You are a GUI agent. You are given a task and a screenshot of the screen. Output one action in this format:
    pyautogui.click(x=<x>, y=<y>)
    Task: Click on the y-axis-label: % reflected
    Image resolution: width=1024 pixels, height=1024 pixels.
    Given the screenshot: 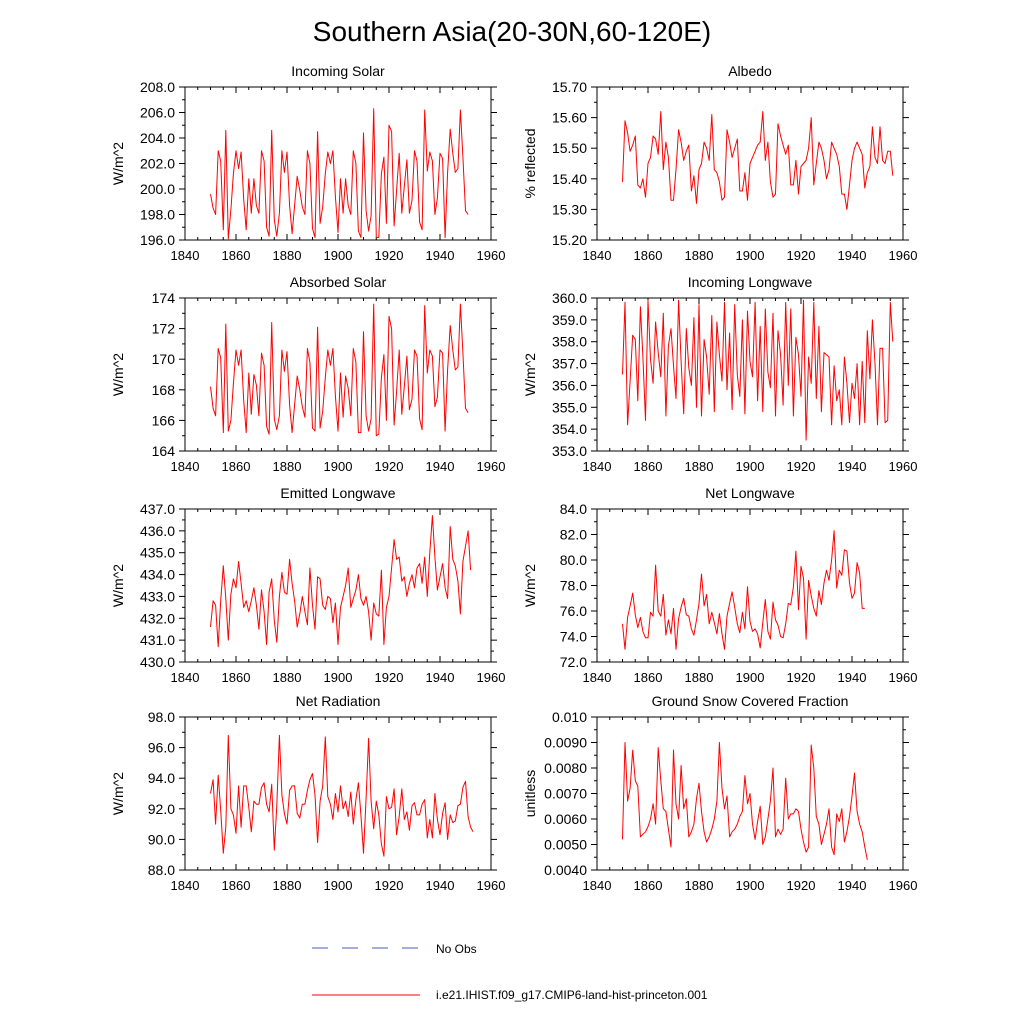 What is the action you would take?
    pyautogui.click(x=530, y=163)
    